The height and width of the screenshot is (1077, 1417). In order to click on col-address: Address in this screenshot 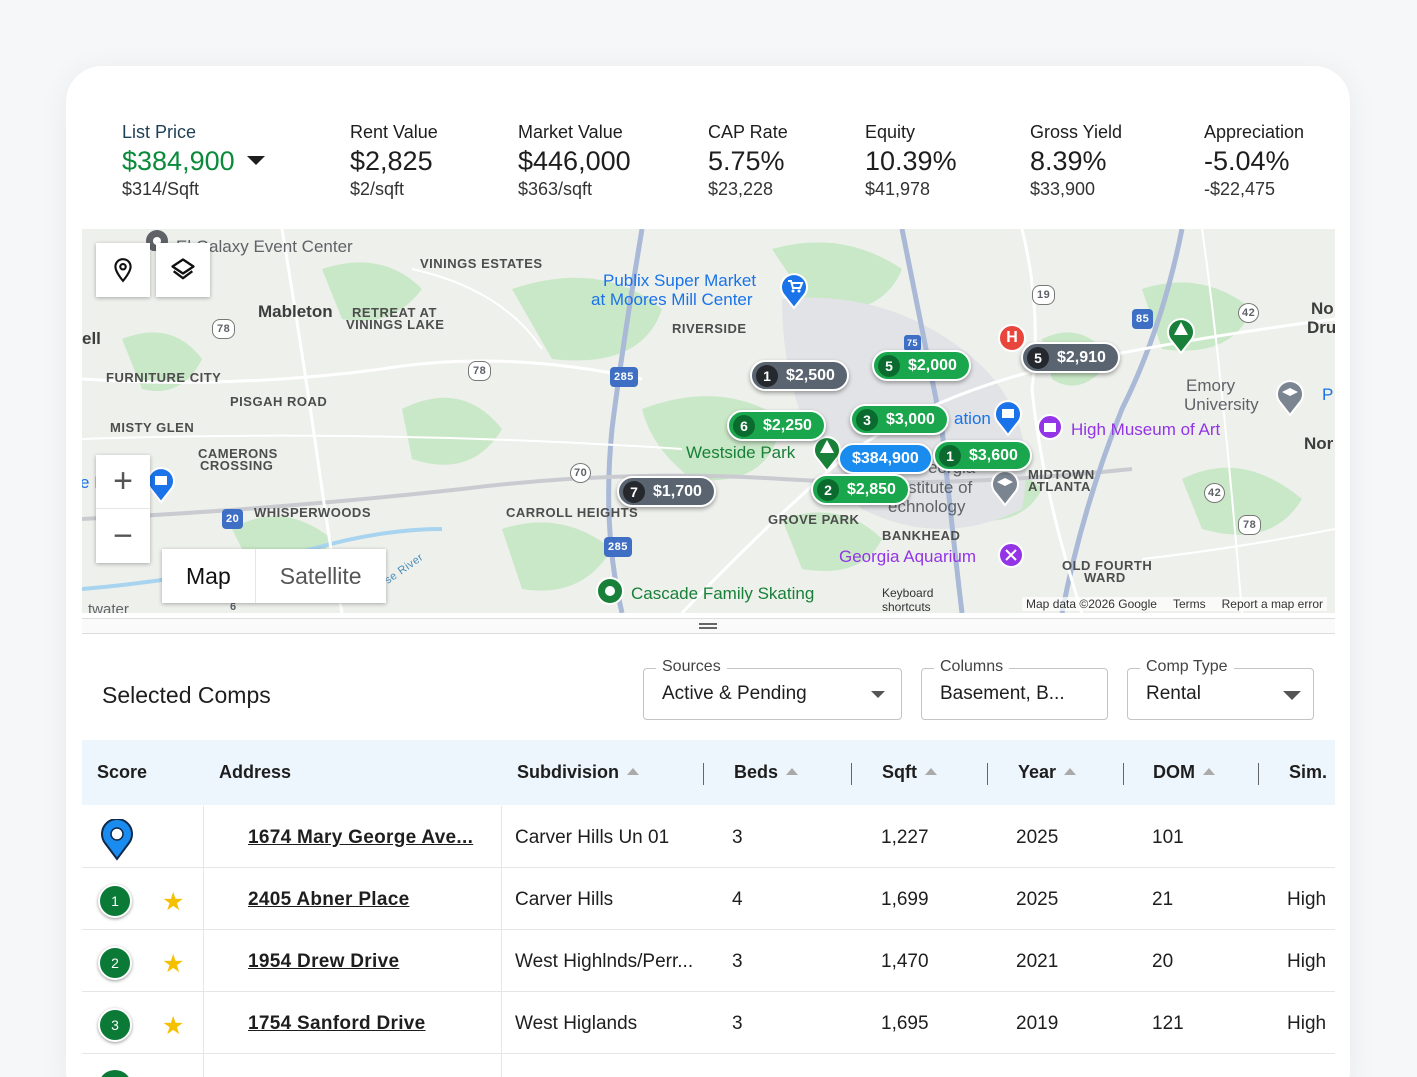, I will do `click(255, 772)`.